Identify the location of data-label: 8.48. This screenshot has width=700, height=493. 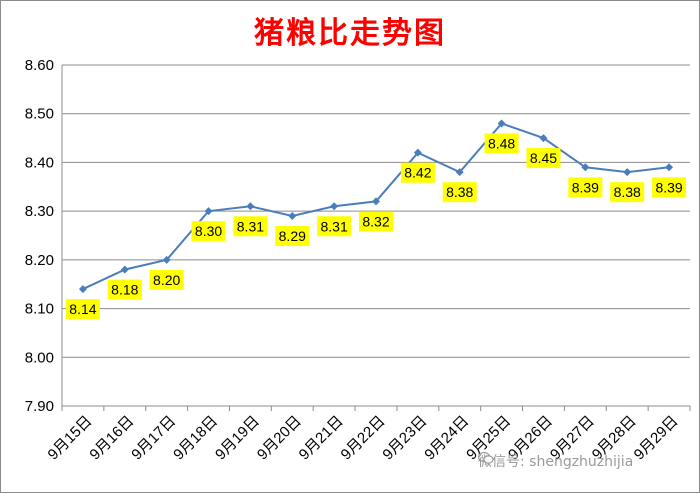
(501, 143).